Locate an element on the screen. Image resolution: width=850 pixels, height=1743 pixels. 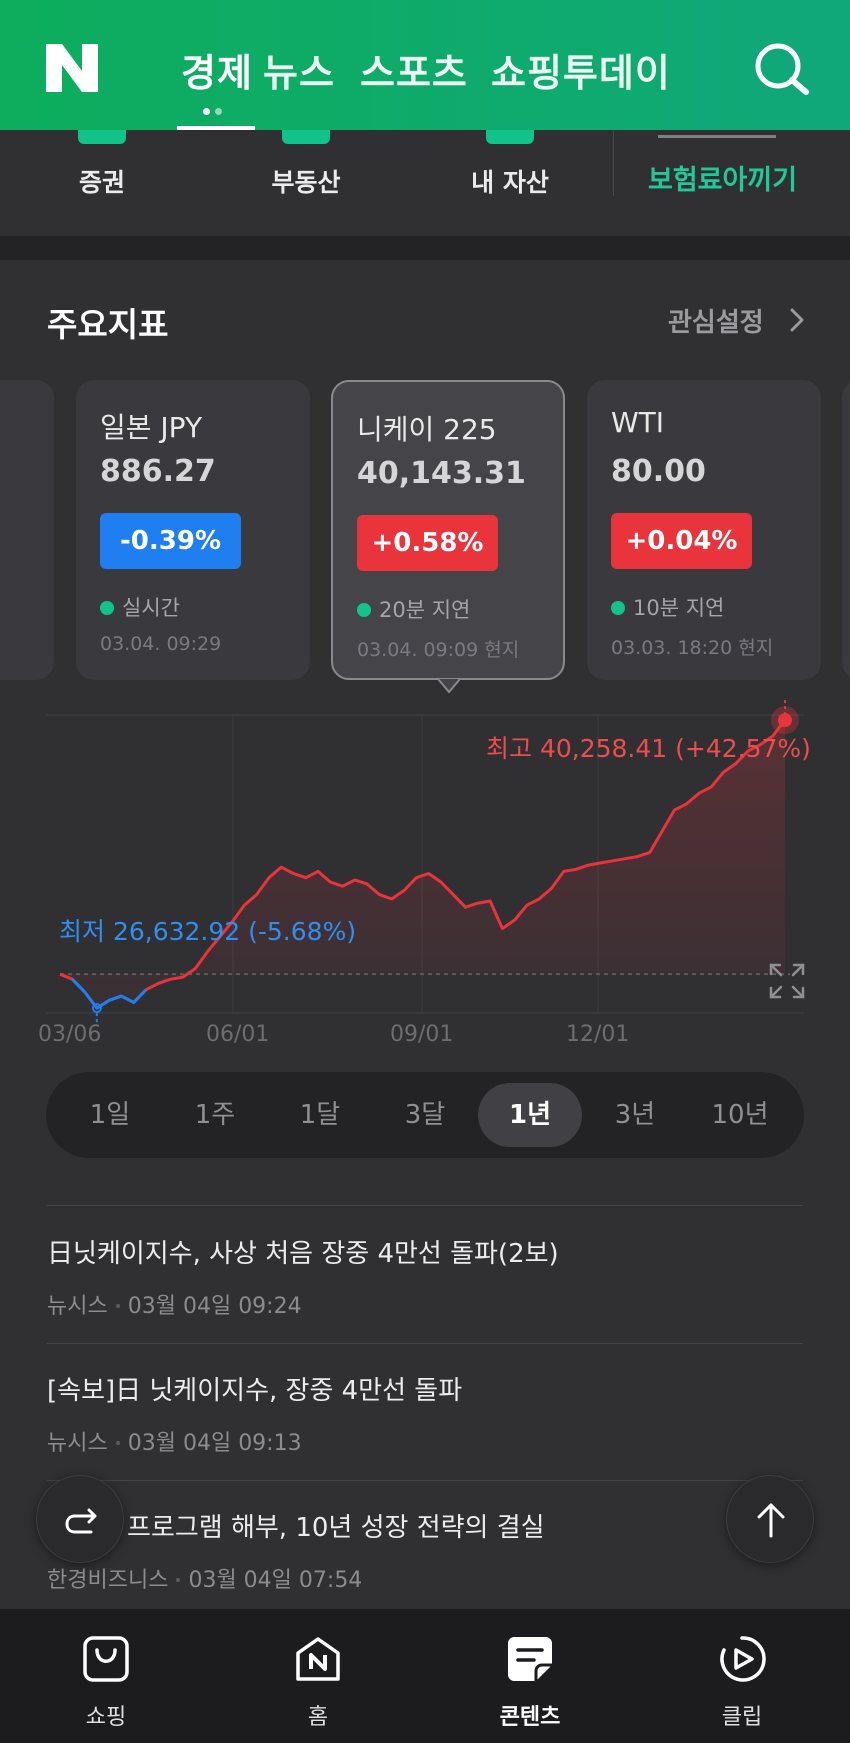
card-name: 일본 JPY is located at coordinates (151, 427).